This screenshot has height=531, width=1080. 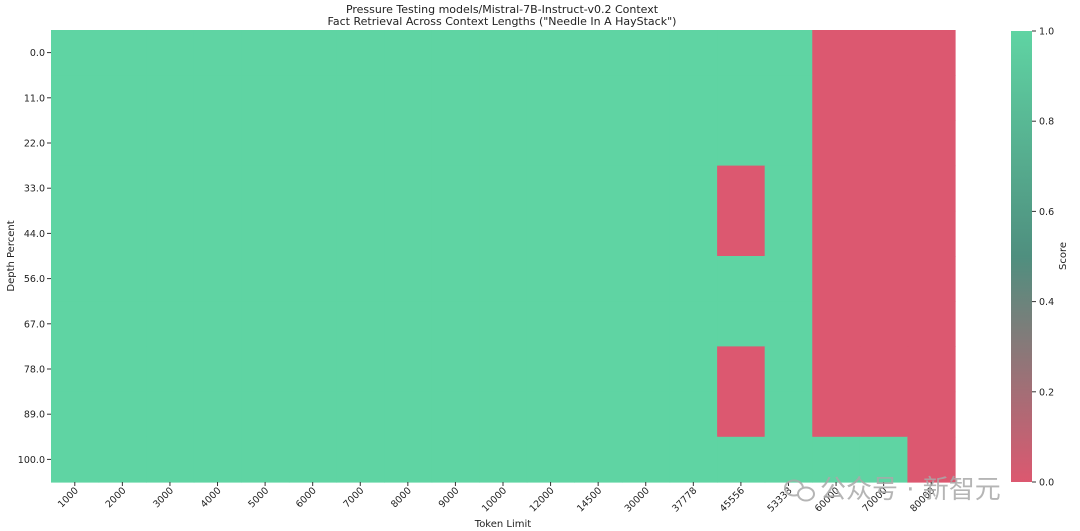 I want to click on x-tick-label: 3000, so click(x=163, y=497).